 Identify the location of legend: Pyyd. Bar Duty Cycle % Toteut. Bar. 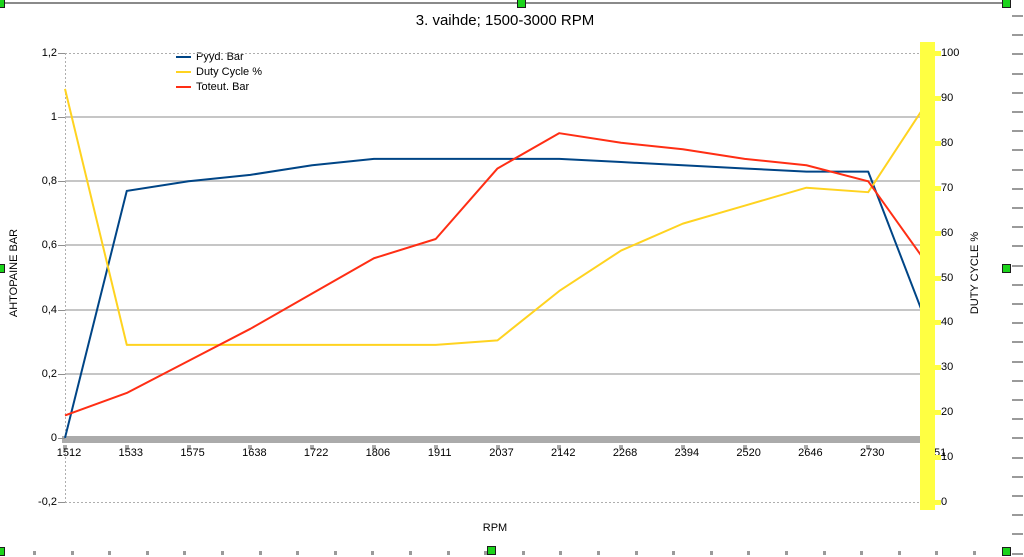
(219, 71).